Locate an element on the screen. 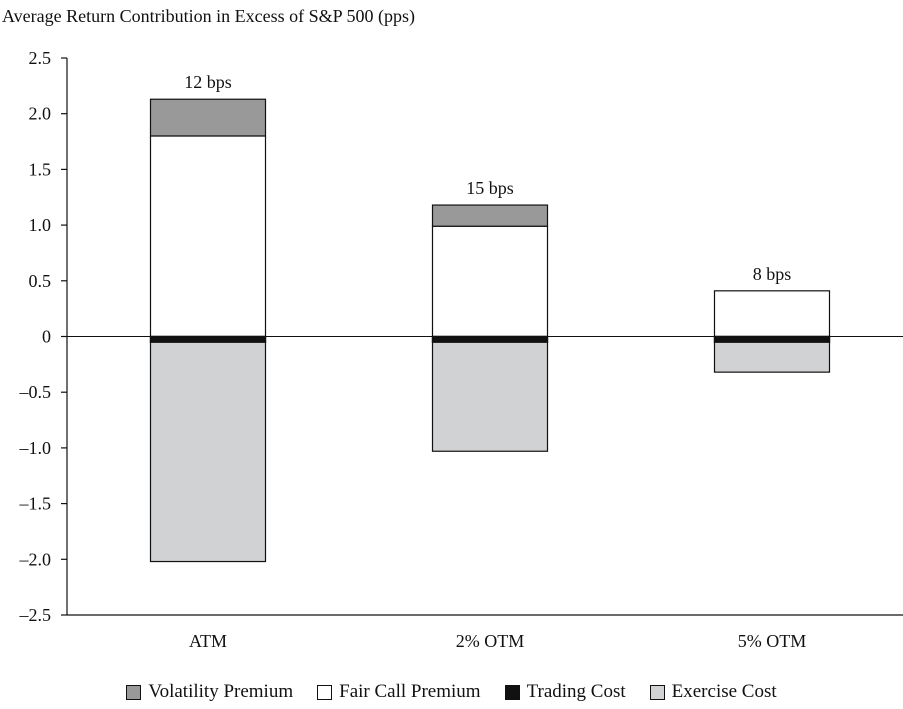 The height and width of the screenshot is (709, 903). x-axis: ATM 2% OTM 5% OTM is located at coordinates (497, 641).